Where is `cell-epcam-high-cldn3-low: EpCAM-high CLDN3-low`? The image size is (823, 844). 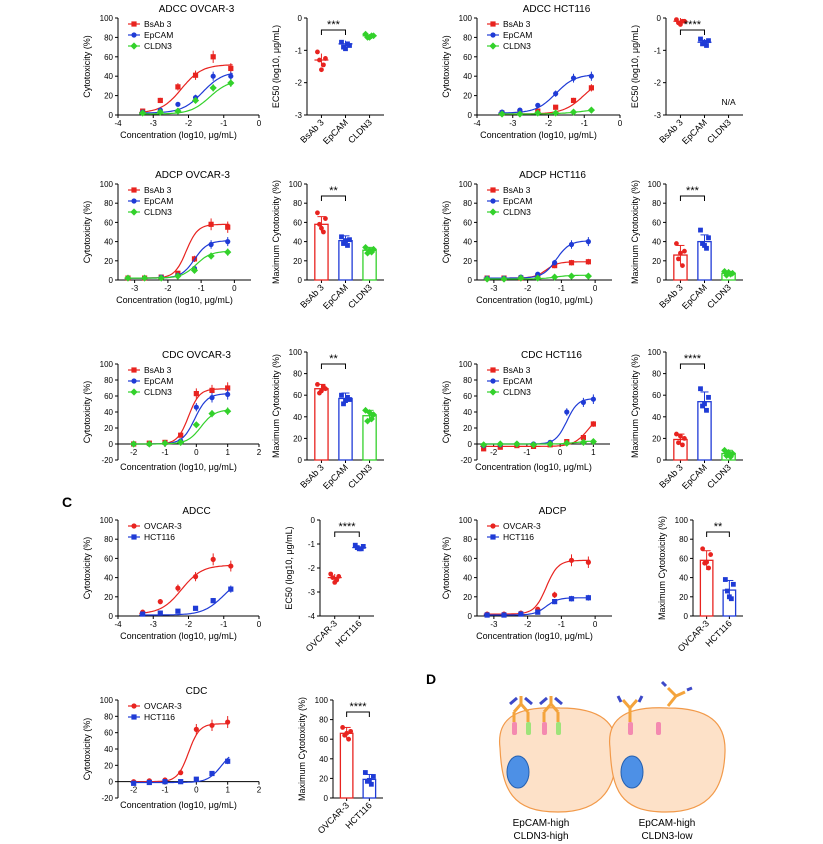 cell-epcam-high-cldn3-low: EpCAM-high CLDN3-low is located at coordinates (667, 761).